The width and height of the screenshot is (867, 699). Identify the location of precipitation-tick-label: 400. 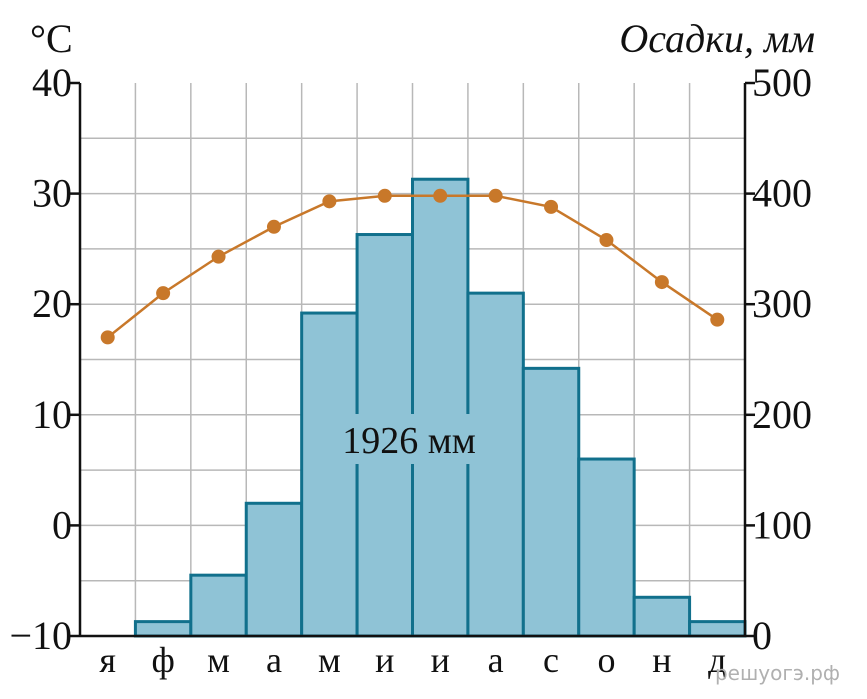
(782, 193).